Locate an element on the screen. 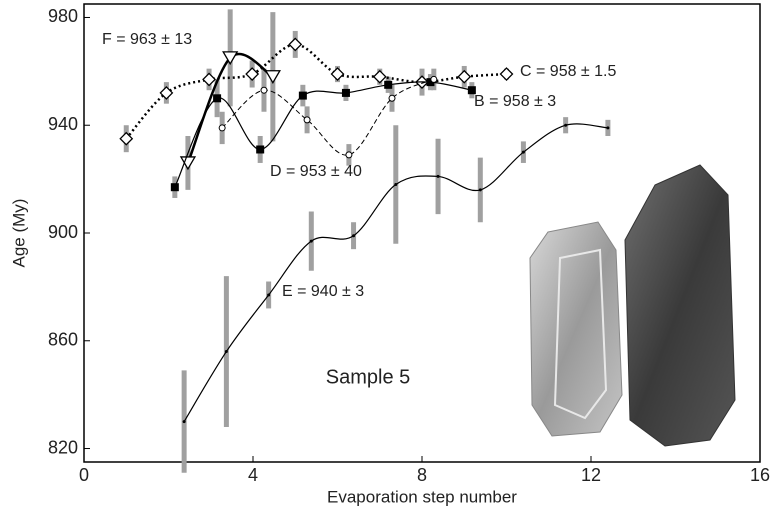  y-tick-label: 980 is located at coordinates (63, 16).